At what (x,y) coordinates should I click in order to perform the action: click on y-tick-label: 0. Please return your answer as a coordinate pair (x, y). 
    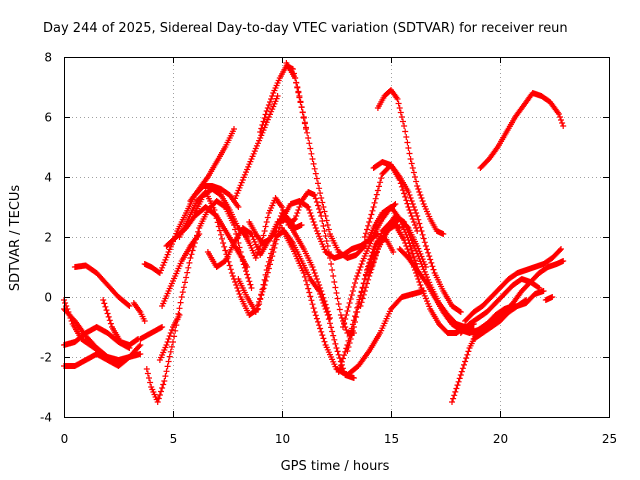
    Looking at the image, I should click on (48, 298).